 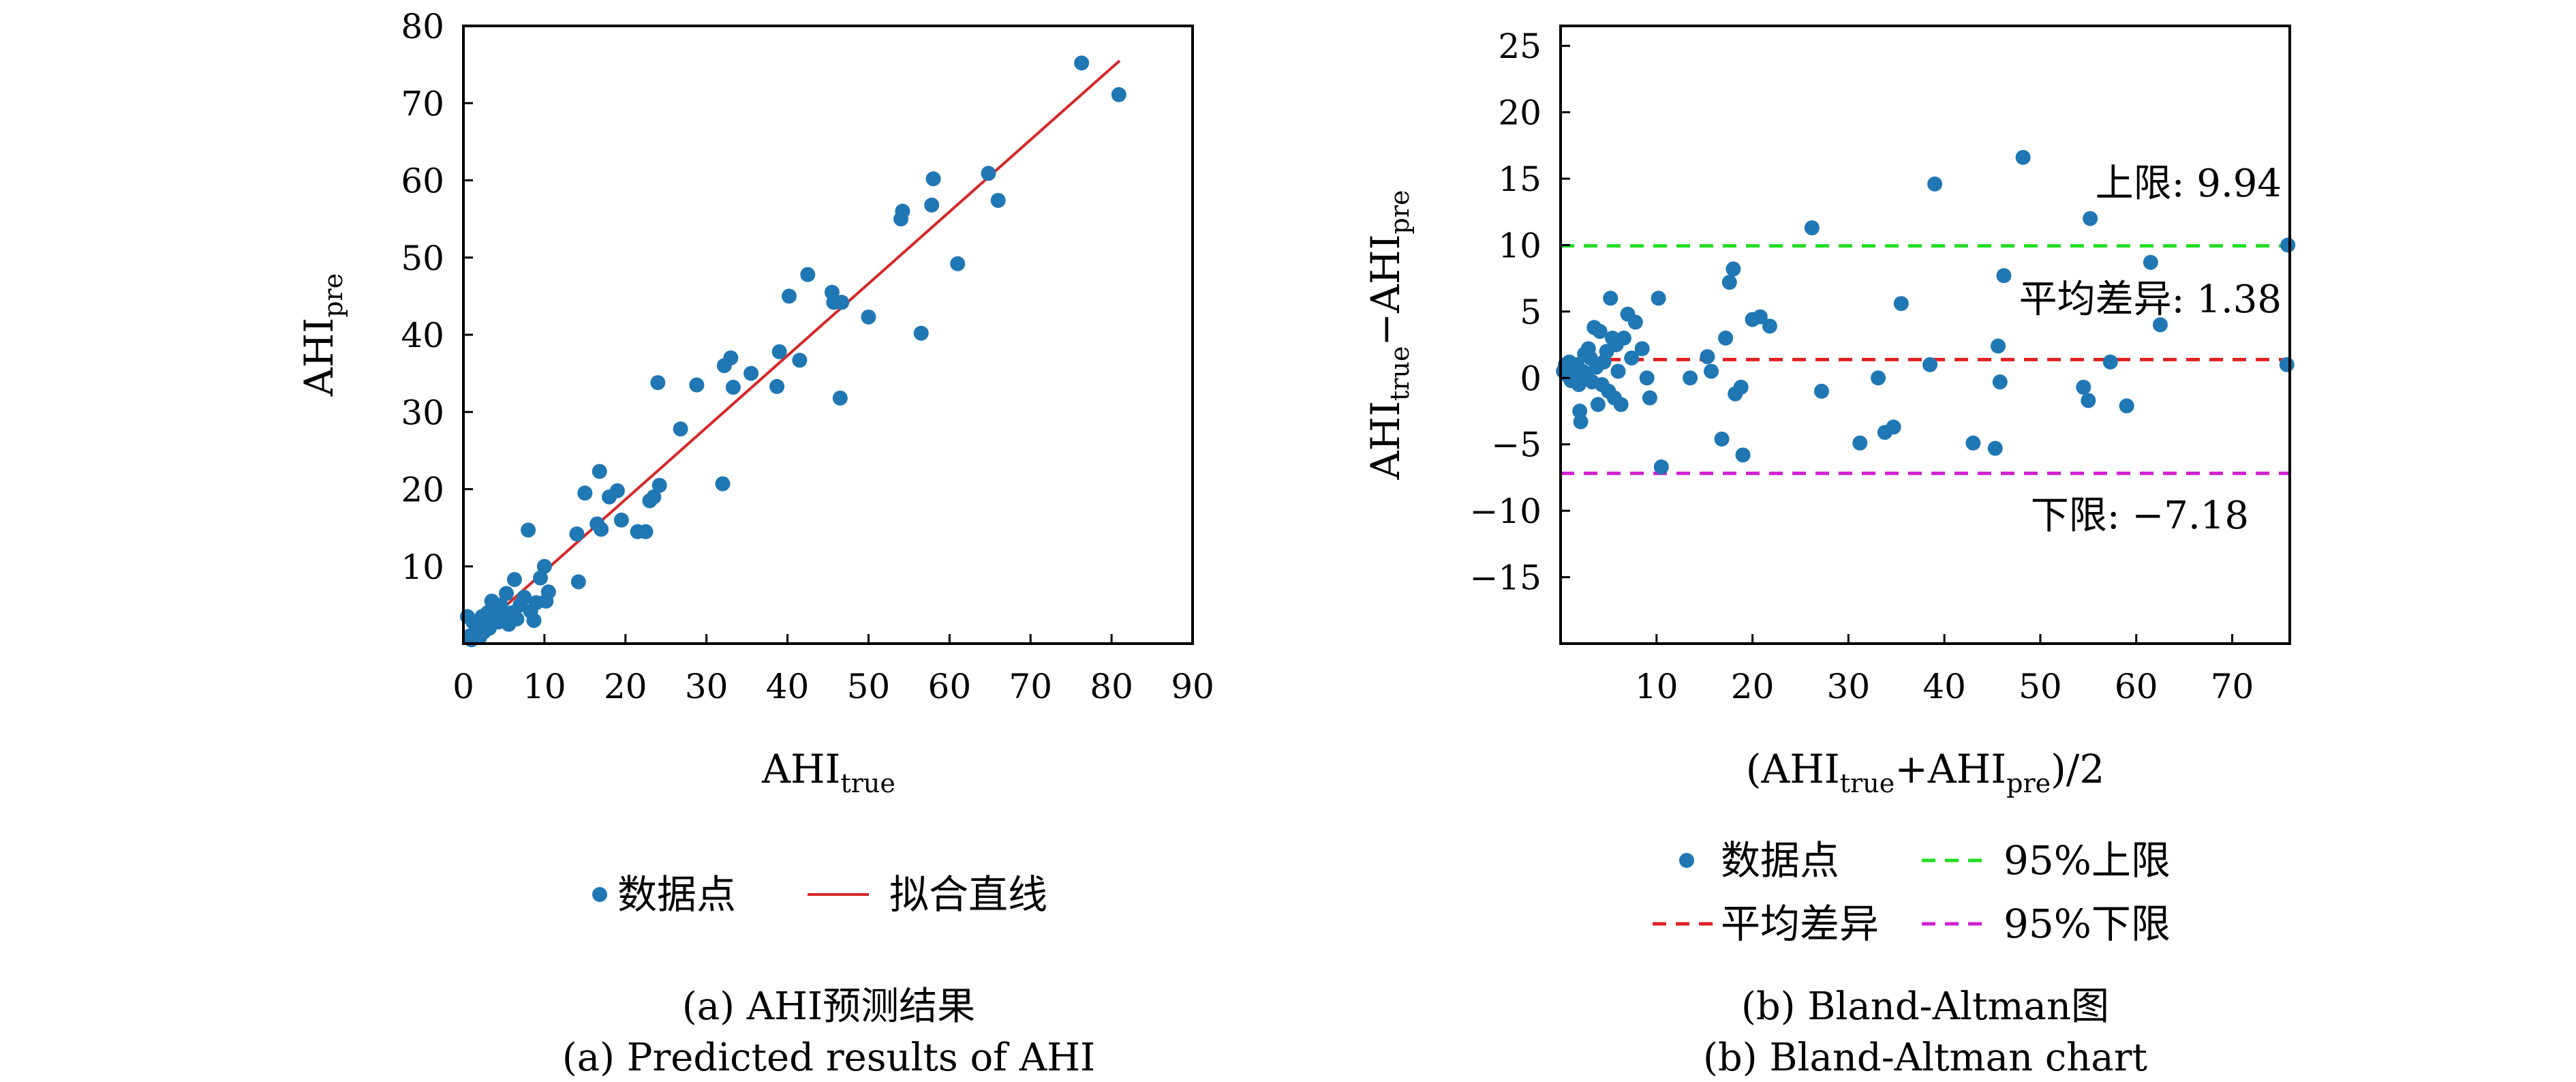 I want to click on annotation-upper-limit: 上限: 9.94, so click(x=2189, y=184).